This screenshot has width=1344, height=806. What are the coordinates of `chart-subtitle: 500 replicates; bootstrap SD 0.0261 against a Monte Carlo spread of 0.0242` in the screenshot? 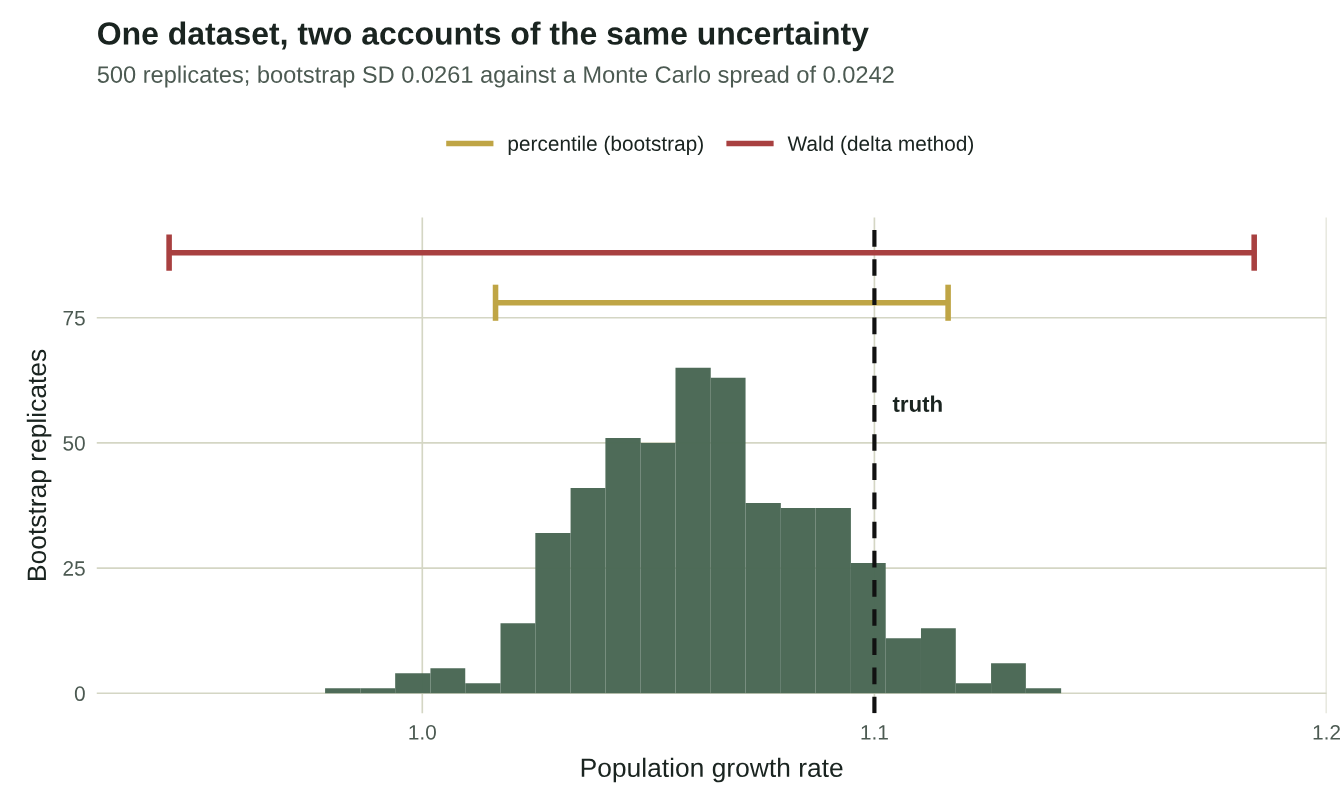 It's located at (495, 76).